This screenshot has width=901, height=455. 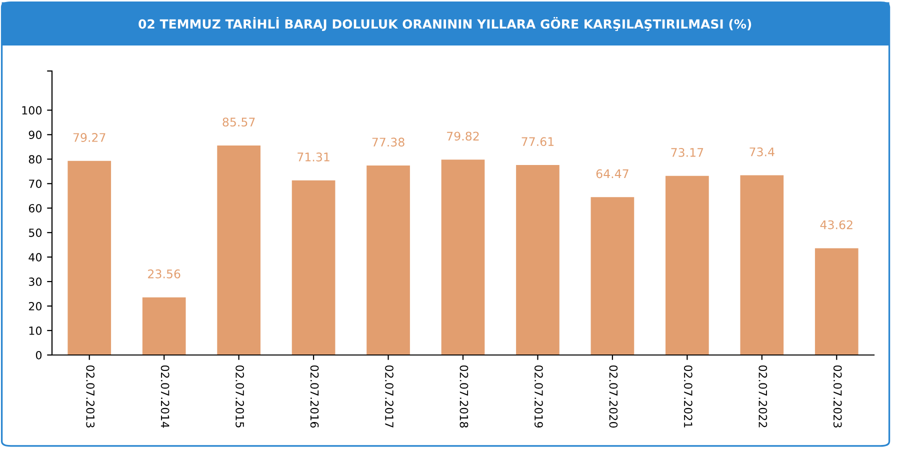 What do you see at coordinates (762, 151) in the screenshot?
I see `data-label: 73.4` at bounding box center [762, 151].